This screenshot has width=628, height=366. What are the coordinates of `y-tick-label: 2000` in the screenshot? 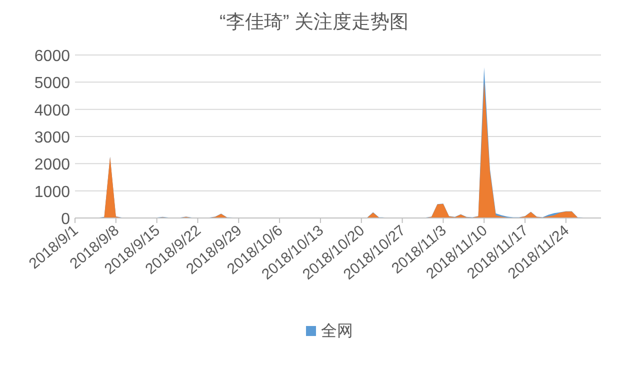 It's located at (52, 165).